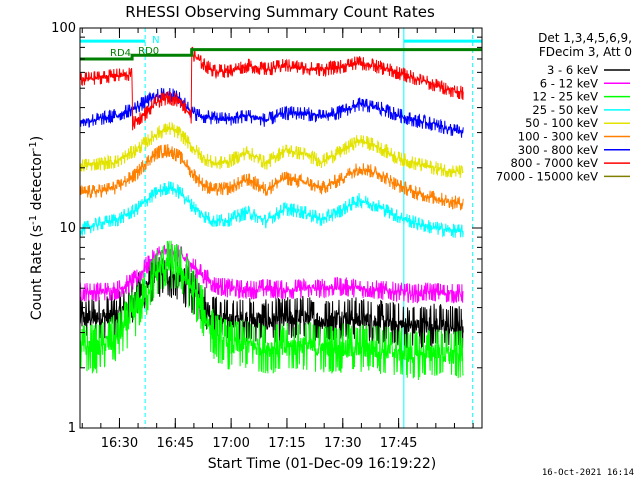 The width and height of the screenshot is (640, 480). What do you see at coordinates (119, 443) in the screenshot?
I see `x-tick-label: 16:30` at bounding box center [119, 443].